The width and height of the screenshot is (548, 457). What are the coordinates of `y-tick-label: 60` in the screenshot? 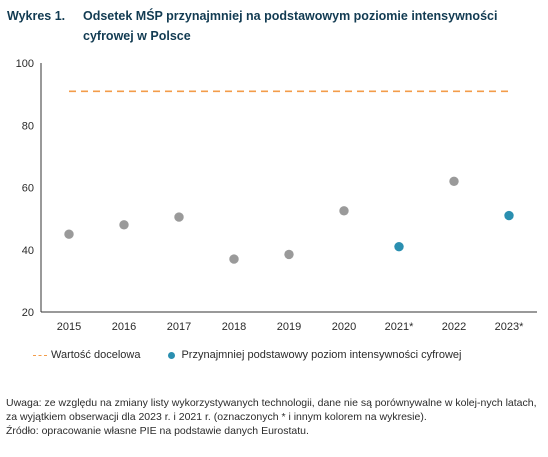 It's located at (28, 189).